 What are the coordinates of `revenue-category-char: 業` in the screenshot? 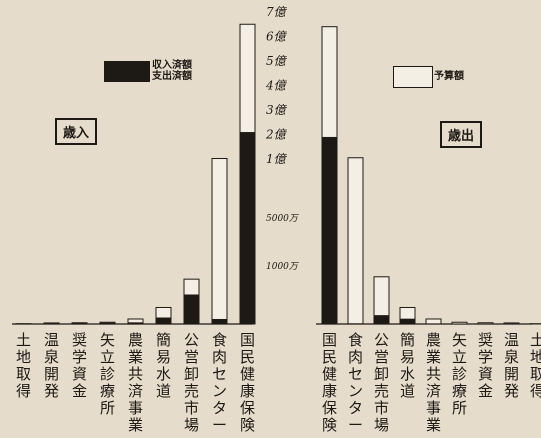 It's located at (135, 425).